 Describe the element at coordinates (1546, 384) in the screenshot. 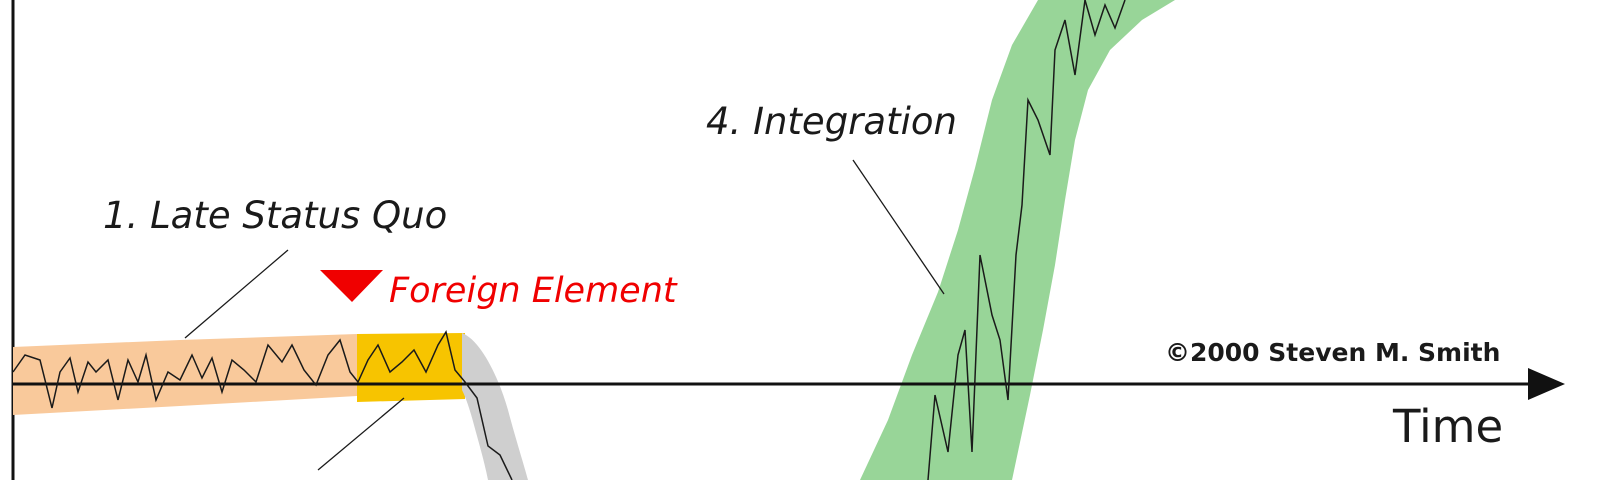

I see `time-axis-arrowhead` at that location.